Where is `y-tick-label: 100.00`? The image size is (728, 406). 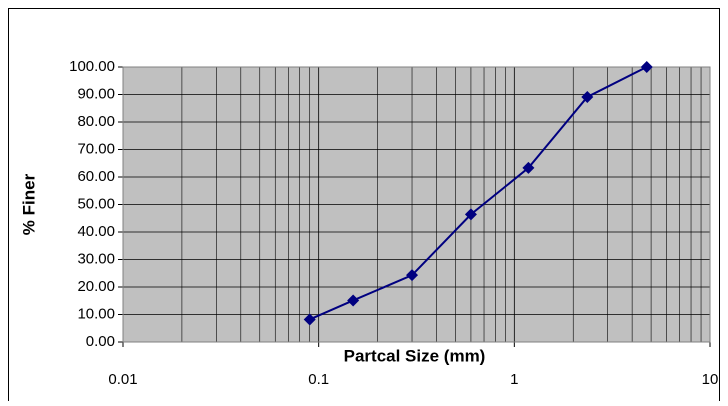 y-tick-label: 100.00 is located at coordinates (92, 66).